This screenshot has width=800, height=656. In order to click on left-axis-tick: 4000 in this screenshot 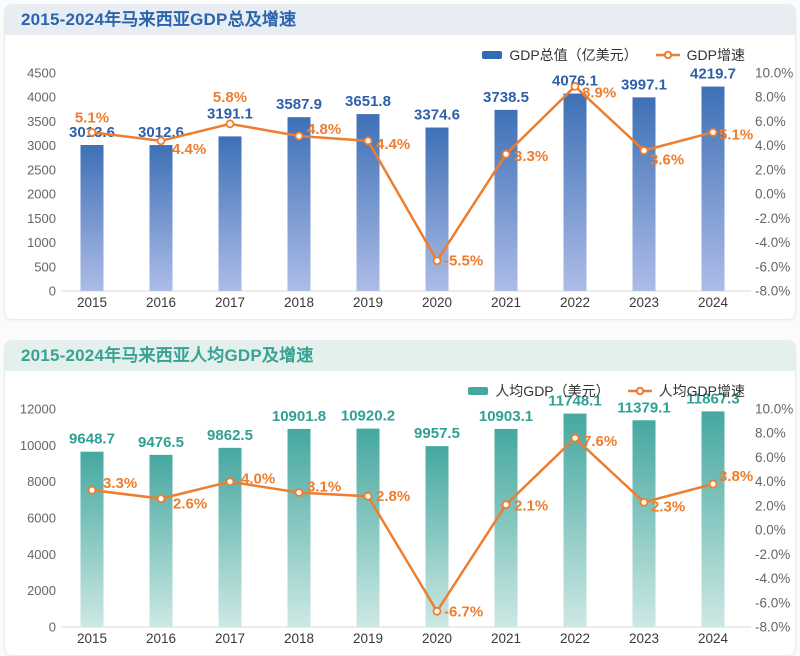, I will do `click(41, 97)`.